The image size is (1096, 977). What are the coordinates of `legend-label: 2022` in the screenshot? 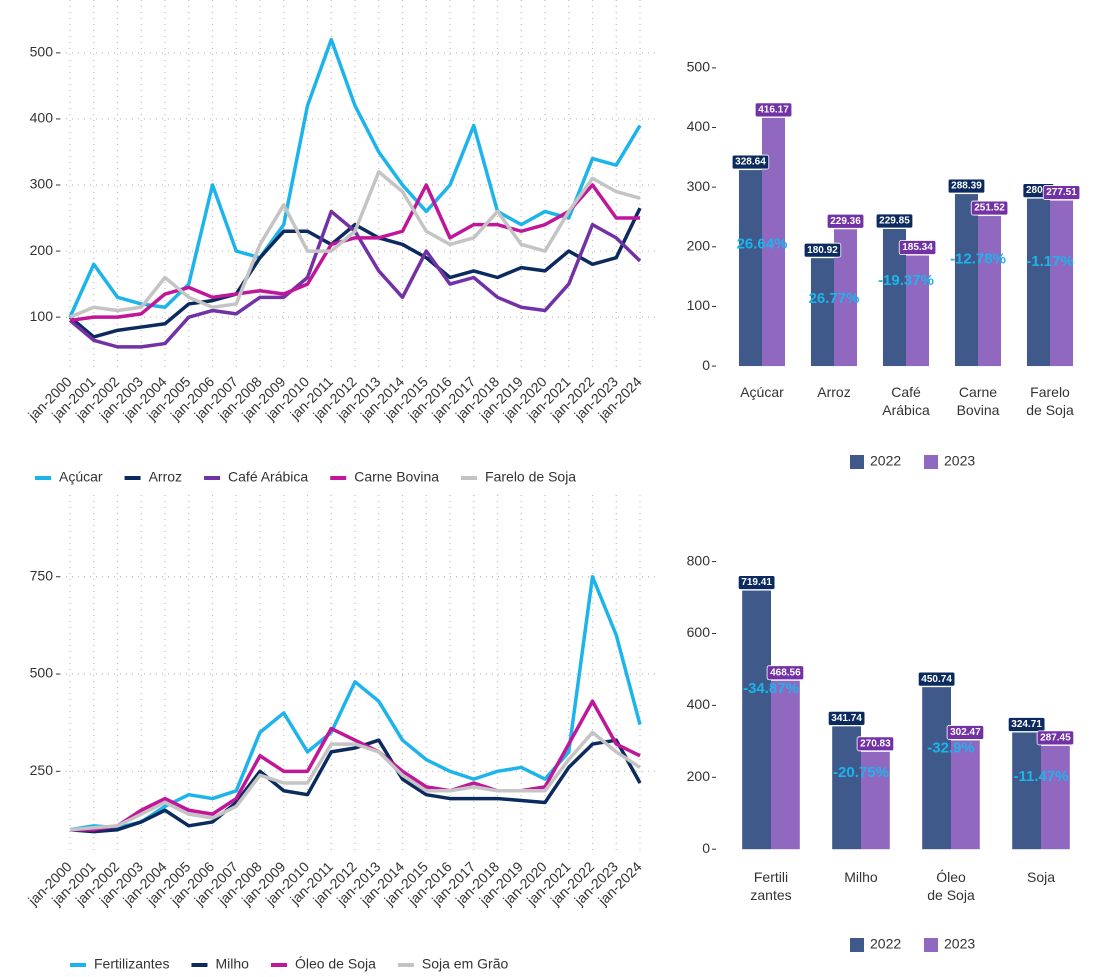 It's located at (885, 944).